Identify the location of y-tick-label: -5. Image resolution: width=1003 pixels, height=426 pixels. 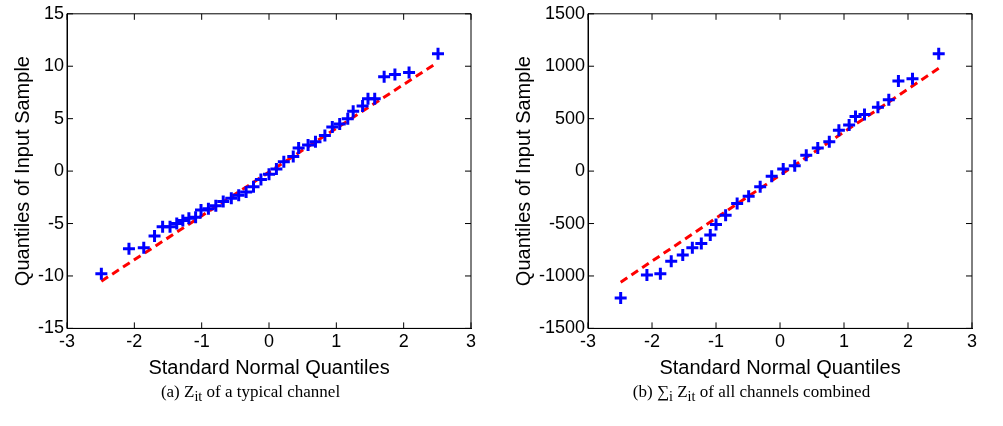
(55, 222).